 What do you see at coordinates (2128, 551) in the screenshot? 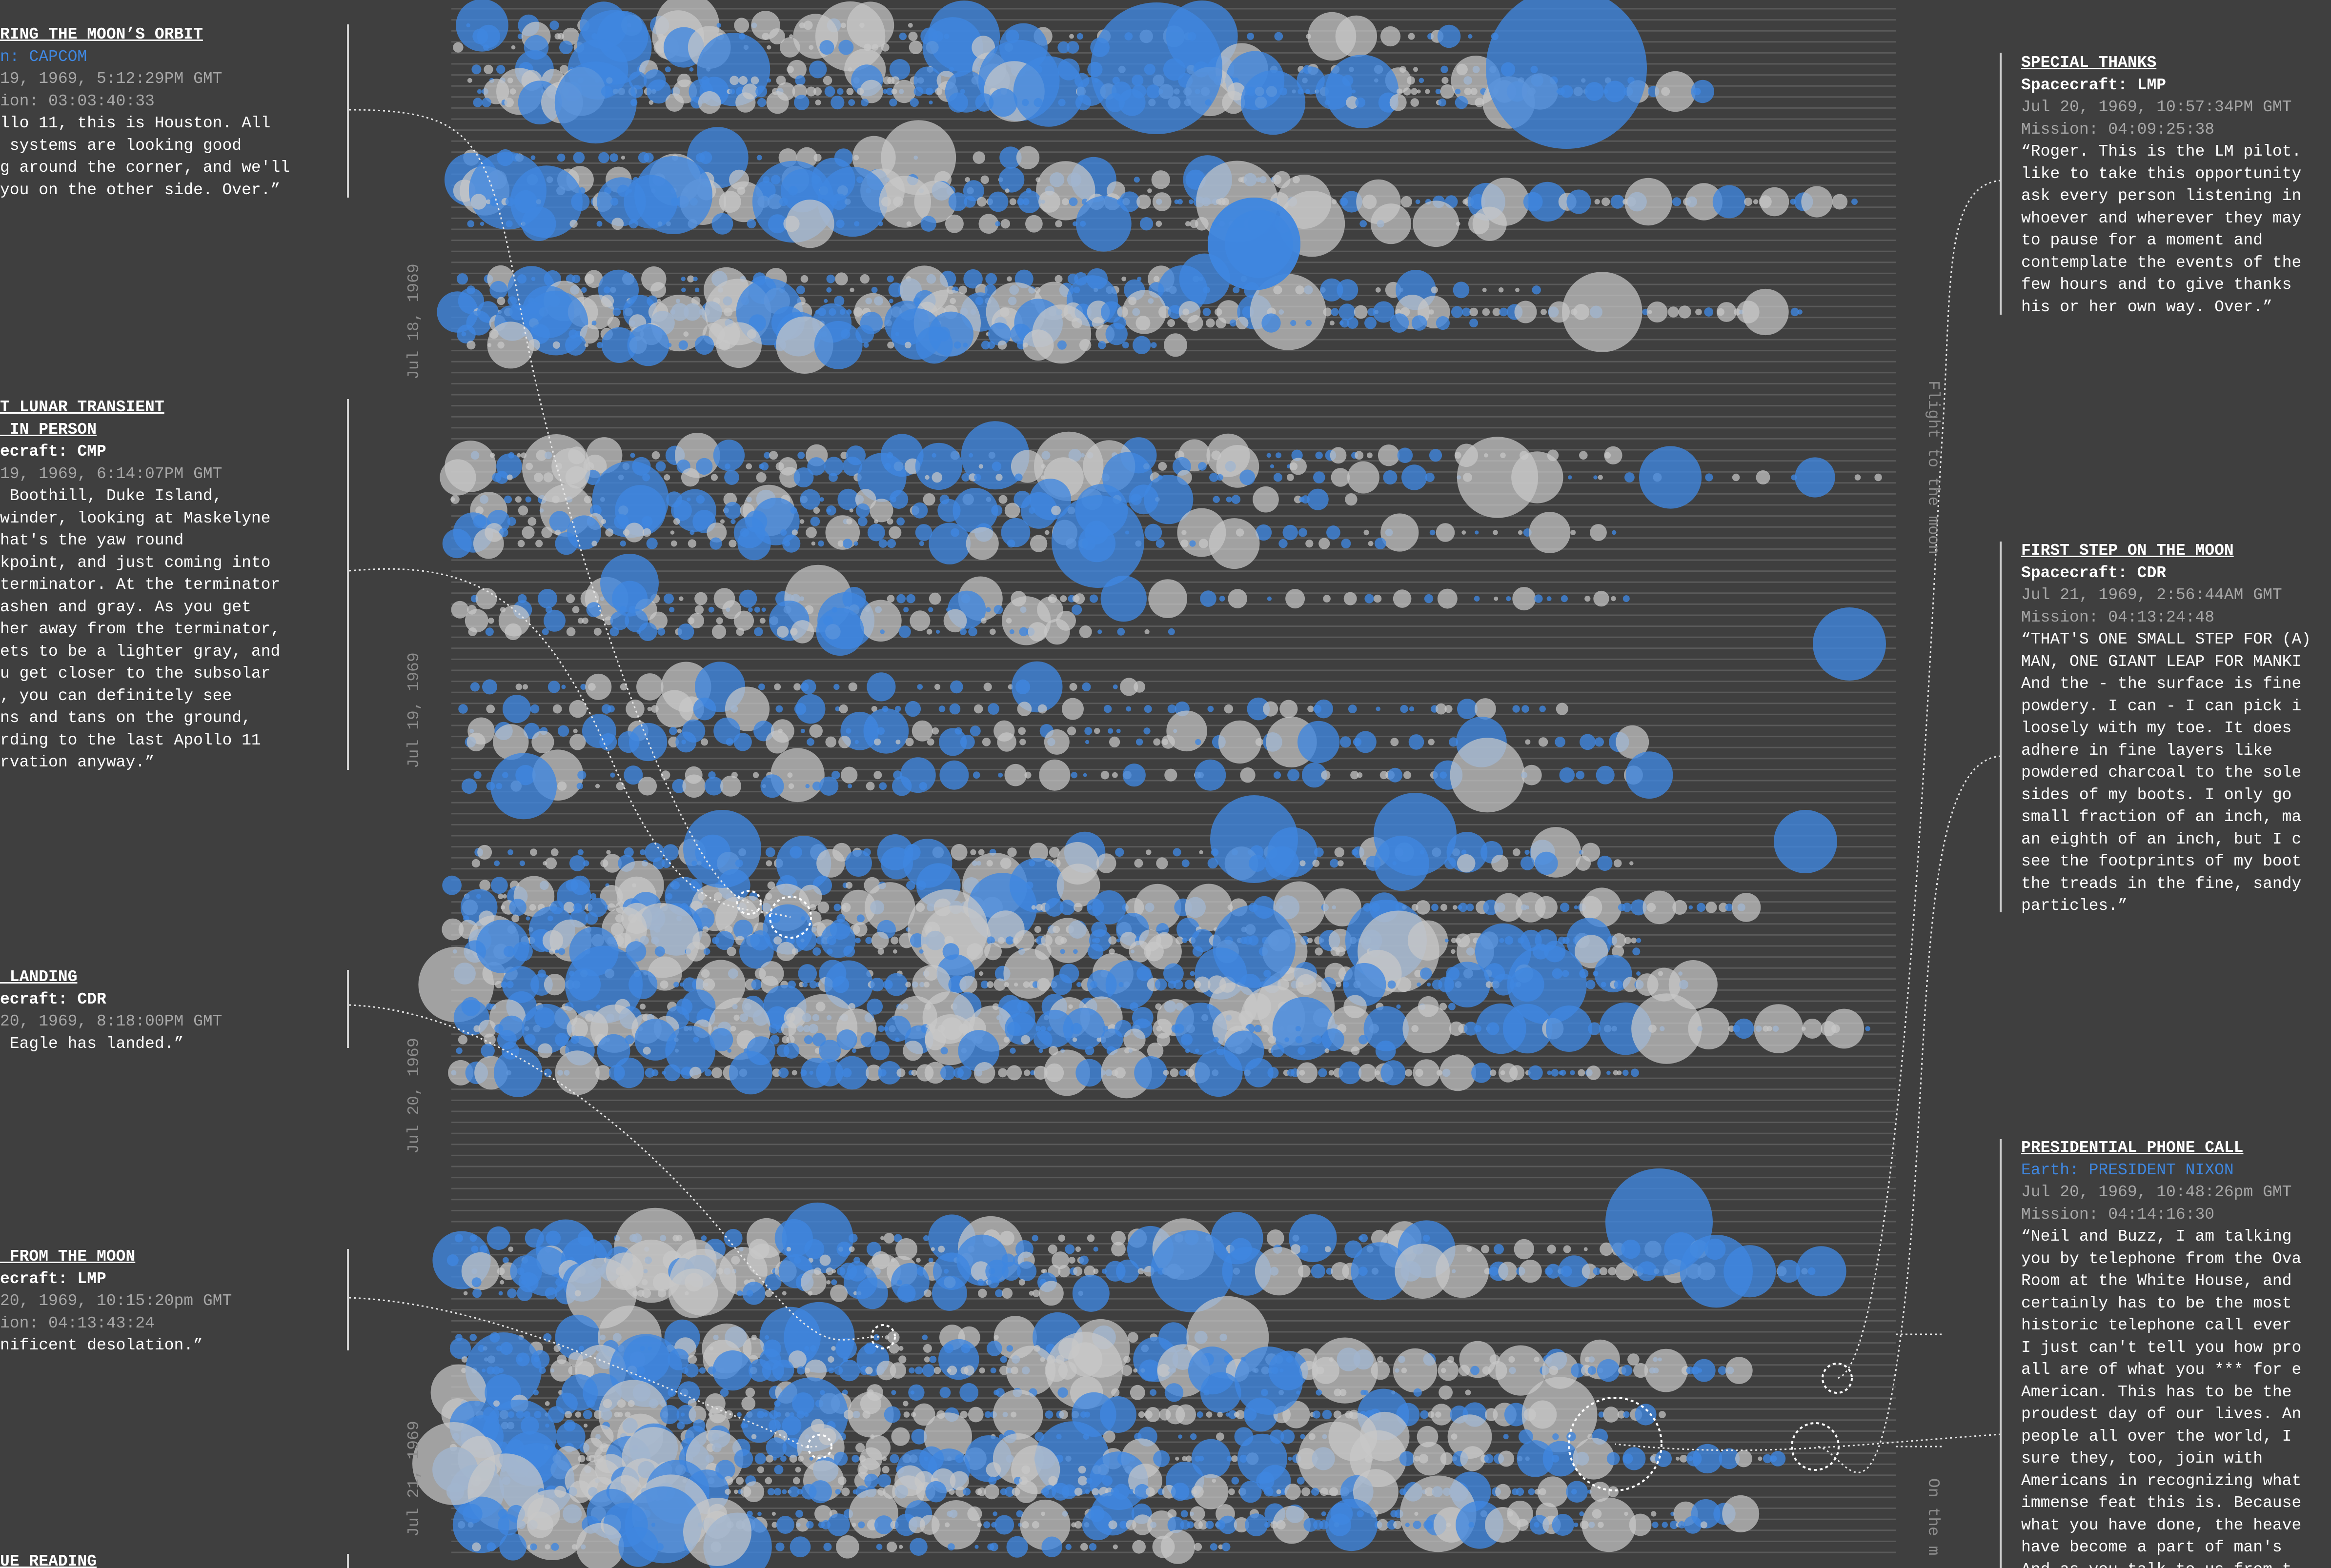
I see `annotation-title: FIRST STEP ON THE MOON` at bounding box center [2128, 551].